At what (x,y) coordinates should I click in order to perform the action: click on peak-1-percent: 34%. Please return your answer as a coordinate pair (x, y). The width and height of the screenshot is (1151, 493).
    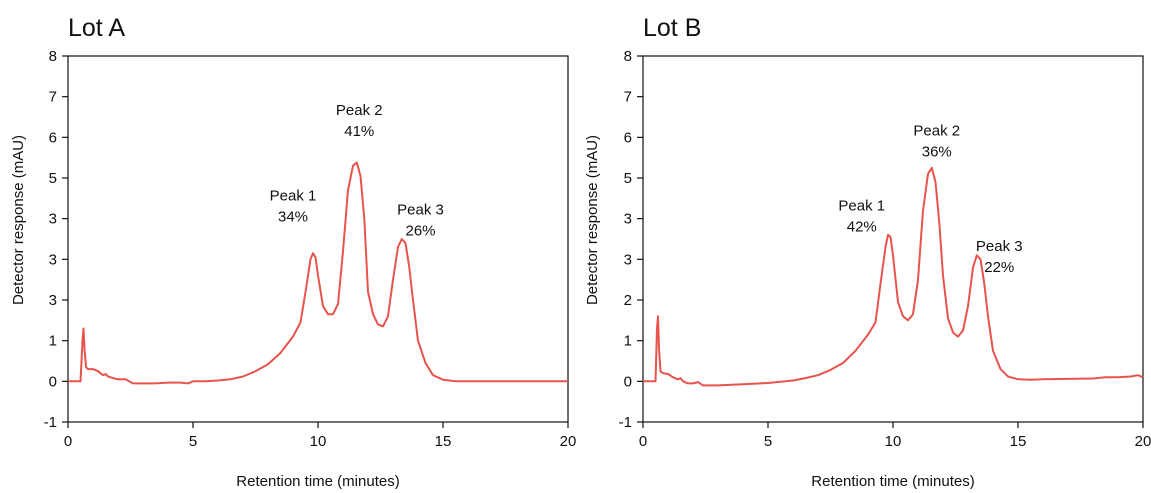
    Looking at the image, I should click on (293, 216).